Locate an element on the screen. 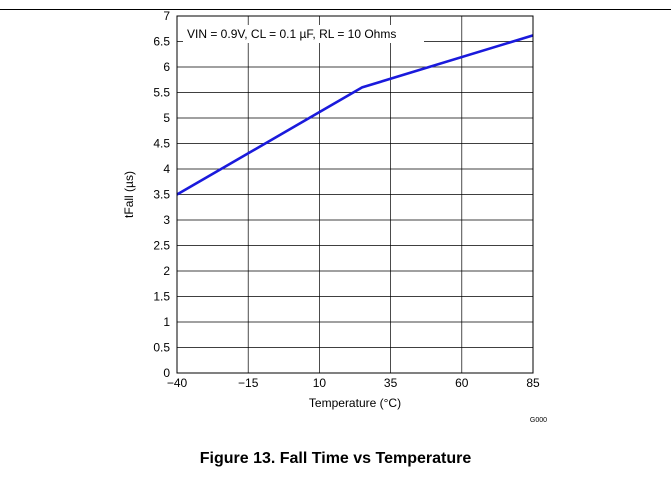  x-axis-label: Temperature (°C) is located at coordinates (355, 403).